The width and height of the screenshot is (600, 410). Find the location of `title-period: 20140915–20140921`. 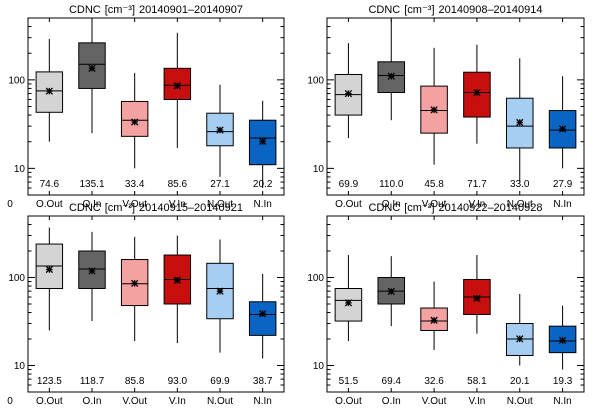

title-period: 20140915–20140921 is located at coordinates (191, 208).